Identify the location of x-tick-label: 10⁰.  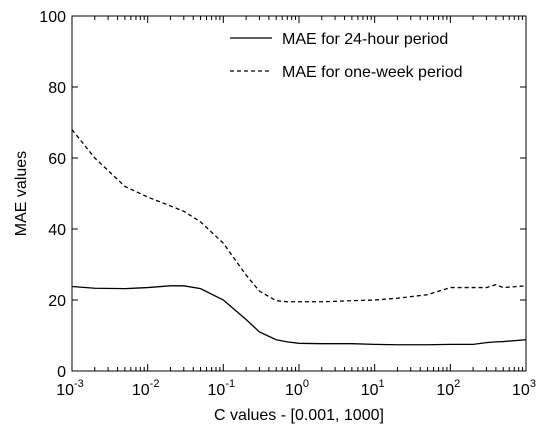
(297, 388).